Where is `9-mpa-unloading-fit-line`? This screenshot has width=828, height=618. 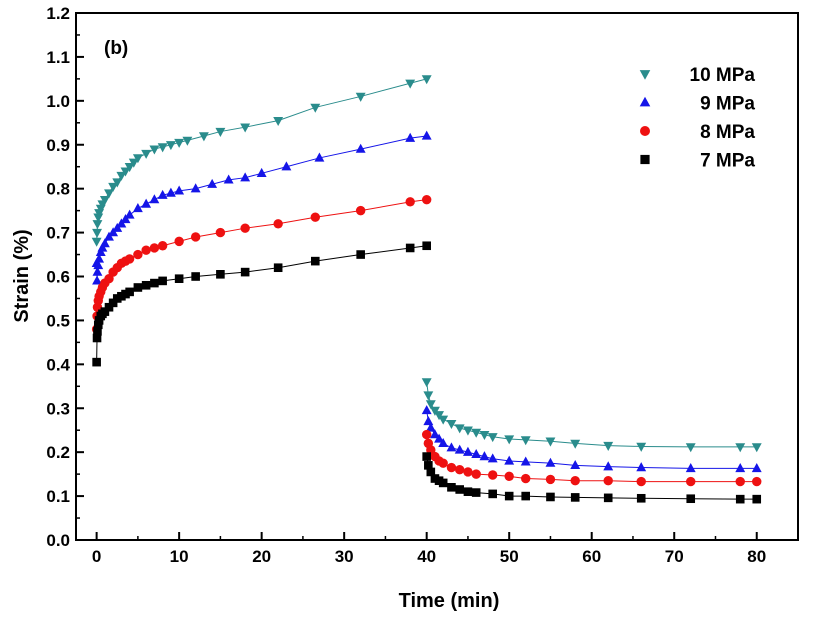
9-mpa-unloading-fit-line is located at coordinates (591, 439).